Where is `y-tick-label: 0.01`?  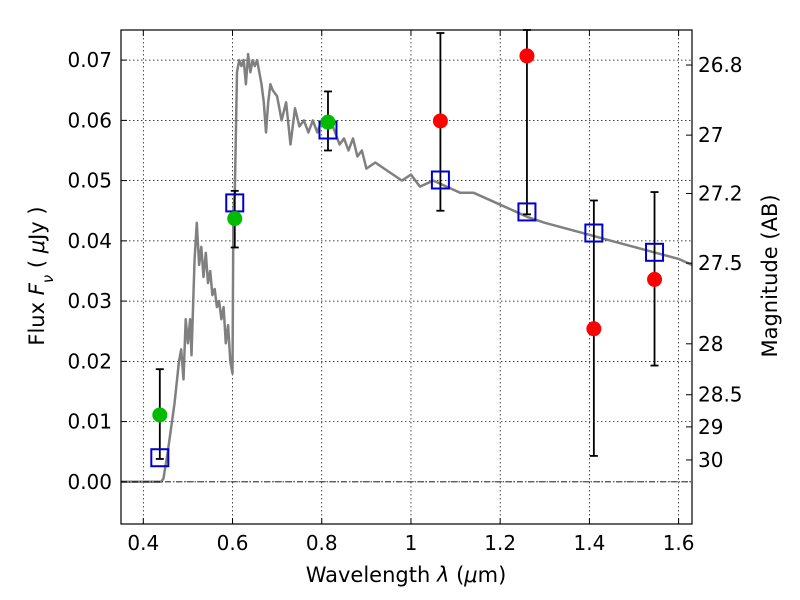 y-tick-label: 0.01 is located at coordinates (89, 422).